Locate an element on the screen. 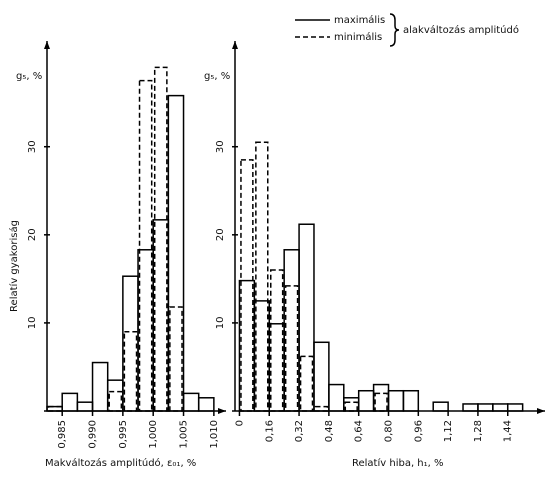 This screenshot has width=550, height=485. legend-title: alakváltozás amplitúdó is located at coordinates (461, 30).